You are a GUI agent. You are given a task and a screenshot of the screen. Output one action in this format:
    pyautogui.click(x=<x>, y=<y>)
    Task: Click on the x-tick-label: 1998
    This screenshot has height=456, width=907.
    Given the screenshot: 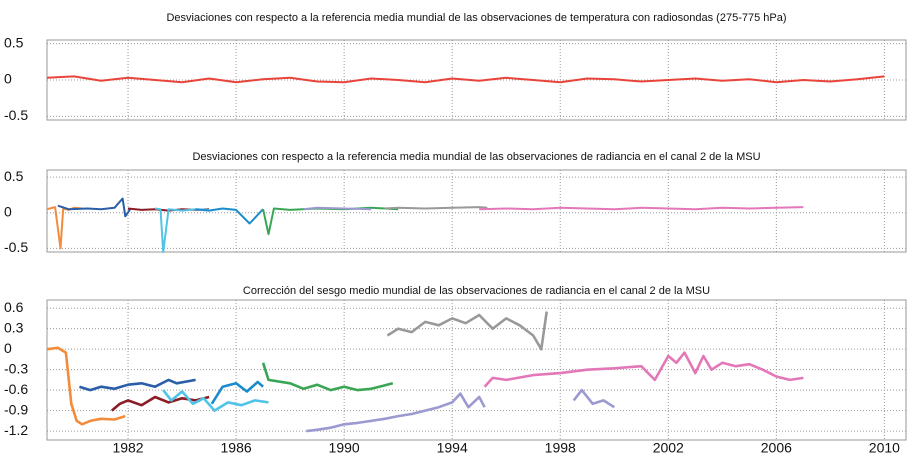 What is the action you would take?
    pyautogui.click(x=560, y=448)
    